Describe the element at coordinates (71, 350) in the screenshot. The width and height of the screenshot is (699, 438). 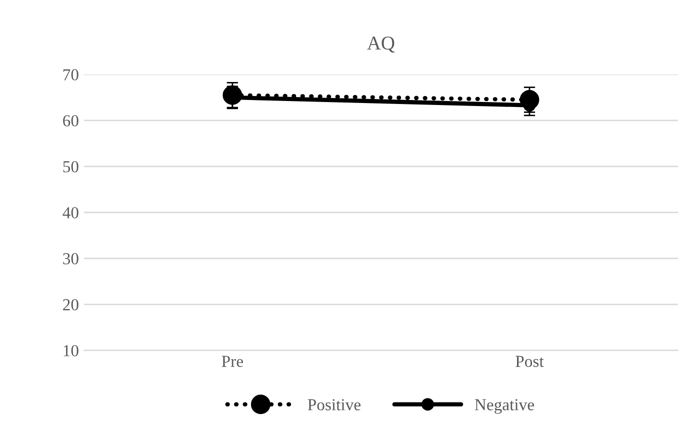
I see `y-tick-label: 10` at that location.